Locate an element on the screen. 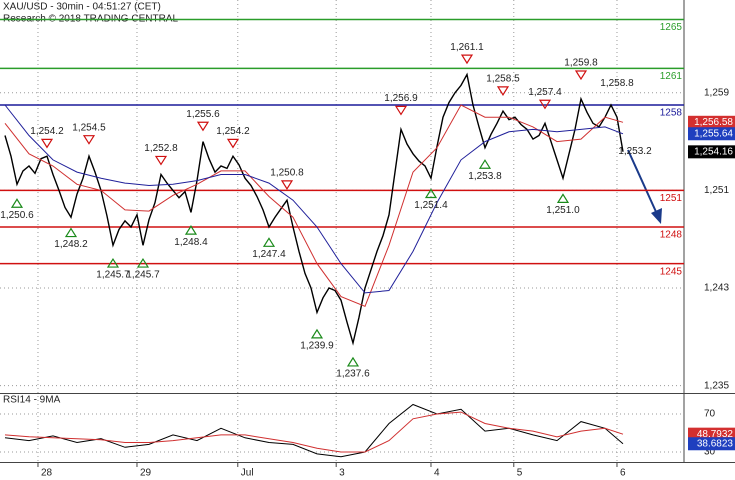  price-tag-label: 1,256.58 is located at coordinates (713, 122).